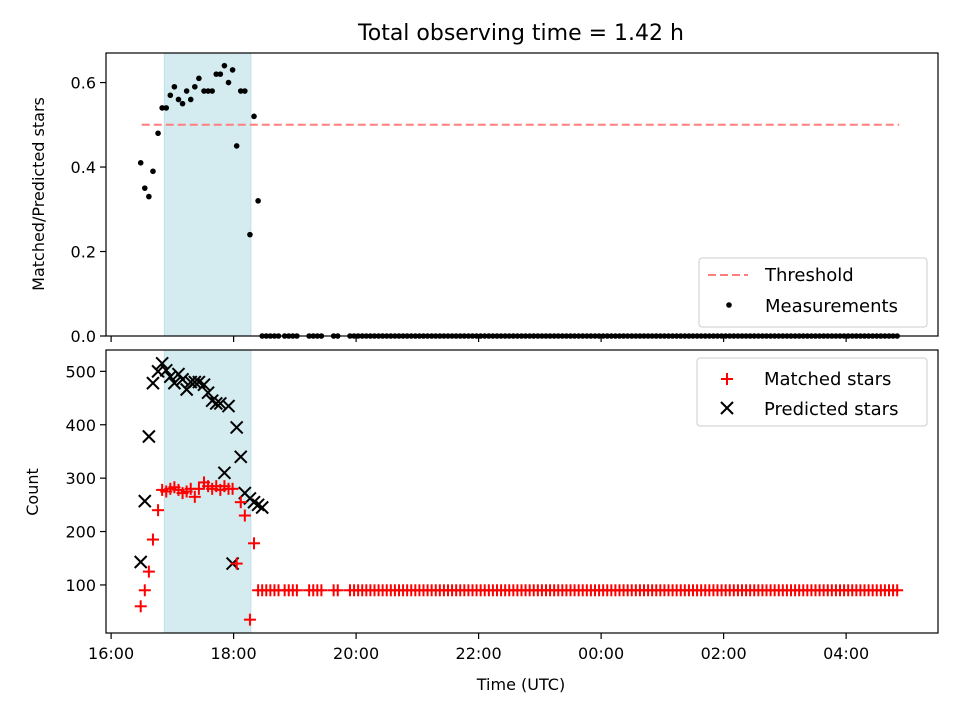  Describe the element at coordinates (724, 653) in the screenshot. I see `x-tick-label: 02:00` at that location.